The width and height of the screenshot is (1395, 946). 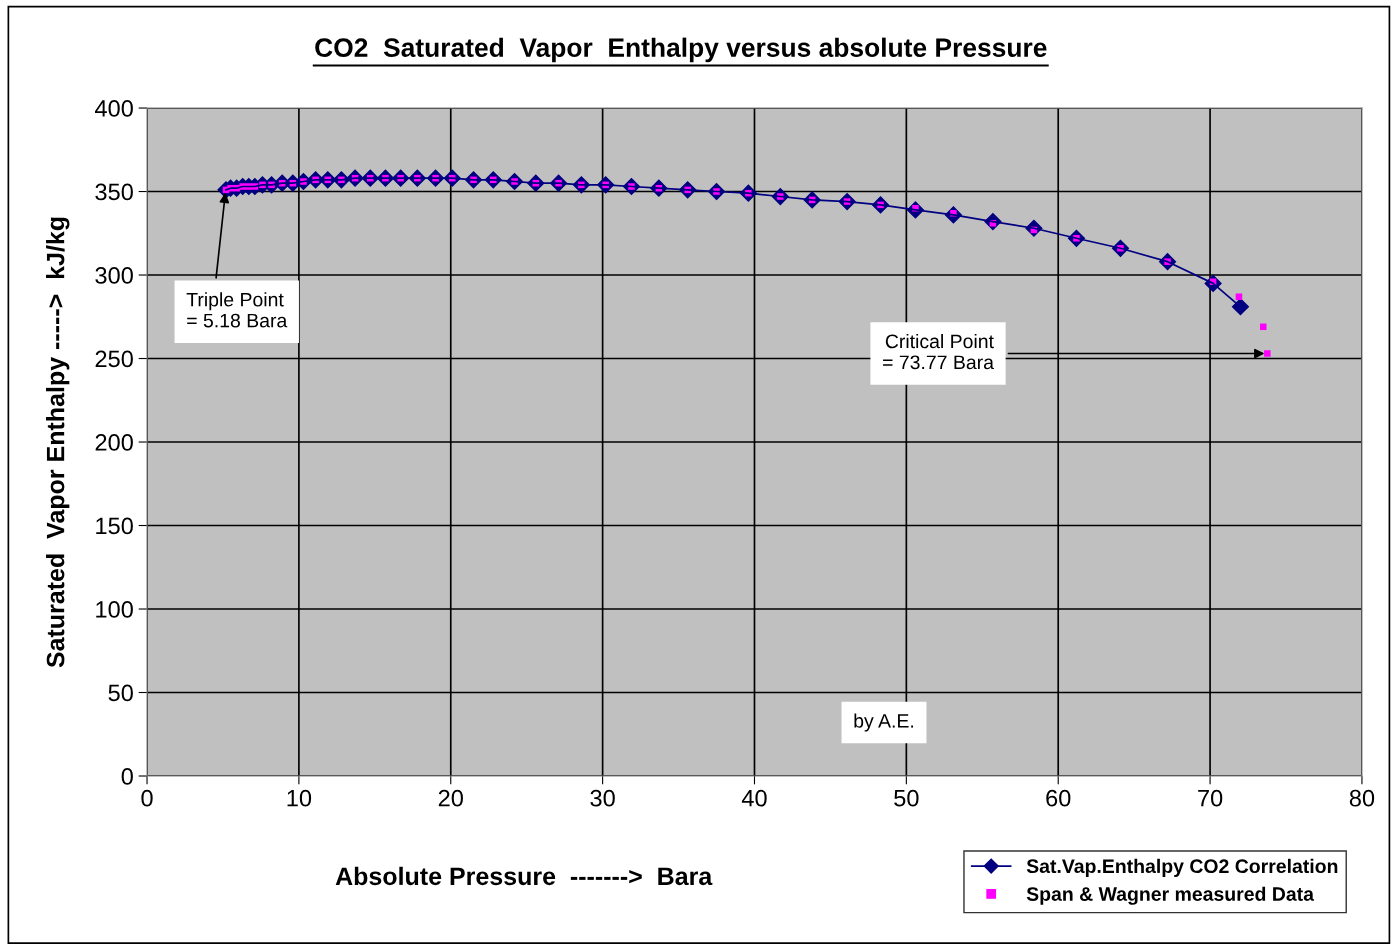 What do you see at coordinates (114, 442) in the screenshot?
I see `y-tick-label: 200` at bounding box center [114, 442].